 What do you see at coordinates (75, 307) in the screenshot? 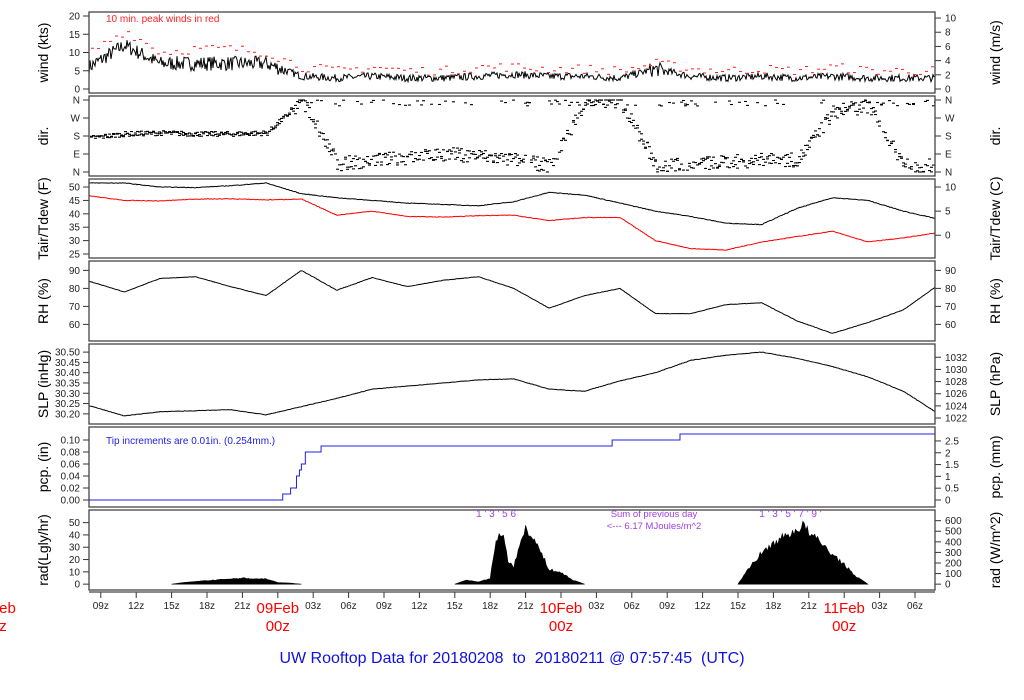
I see `y-tick-label-left: 70` at bounding box center [75, 307].